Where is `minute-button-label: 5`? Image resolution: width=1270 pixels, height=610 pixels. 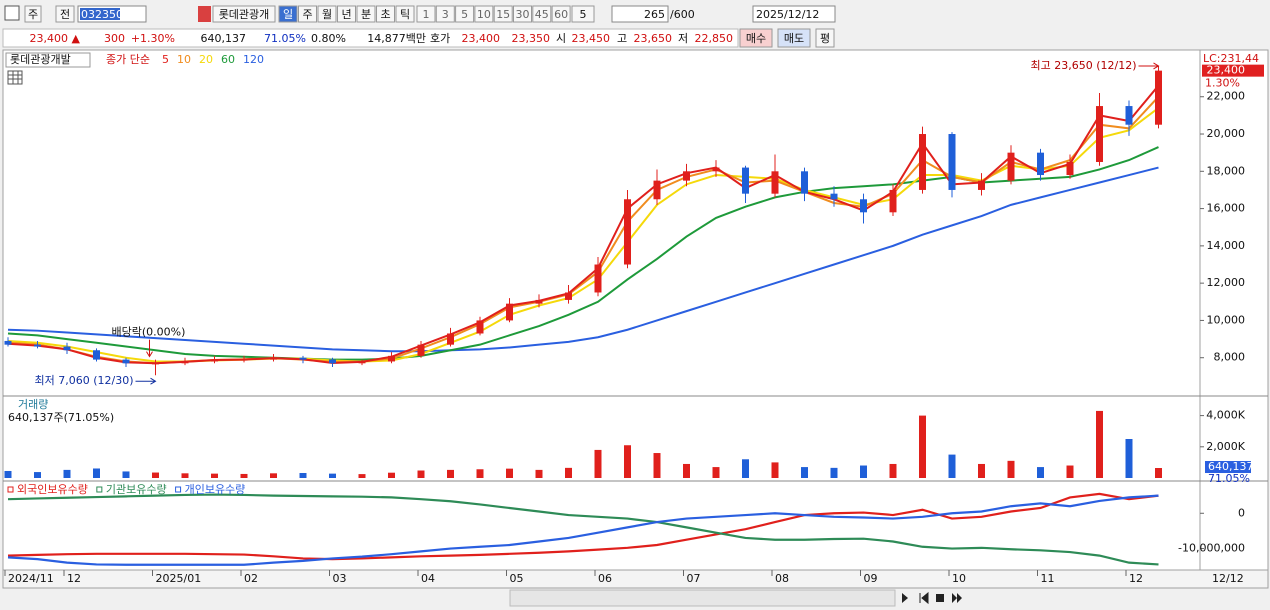 minute-button-label: 5 is located at coordinates (464, 14).